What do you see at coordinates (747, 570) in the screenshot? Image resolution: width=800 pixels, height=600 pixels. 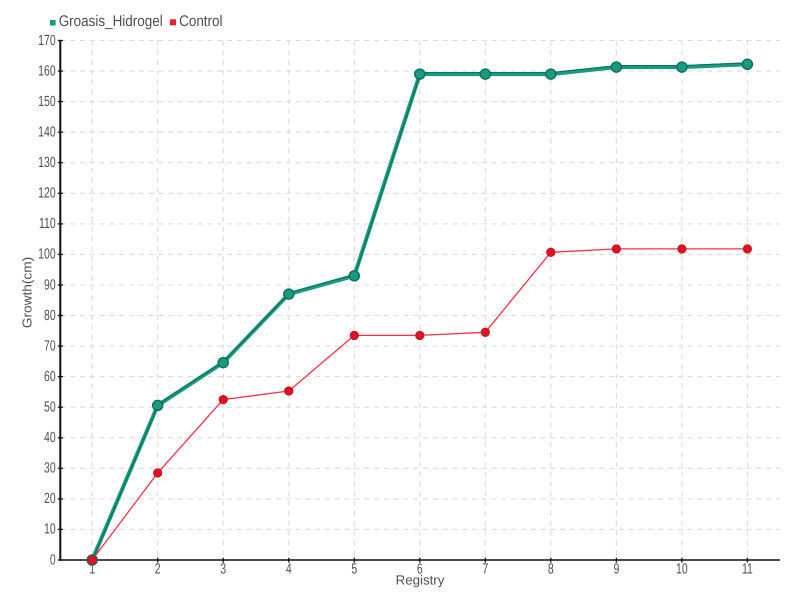 I see `svg-text: 11` at bounding box center [747, 570].